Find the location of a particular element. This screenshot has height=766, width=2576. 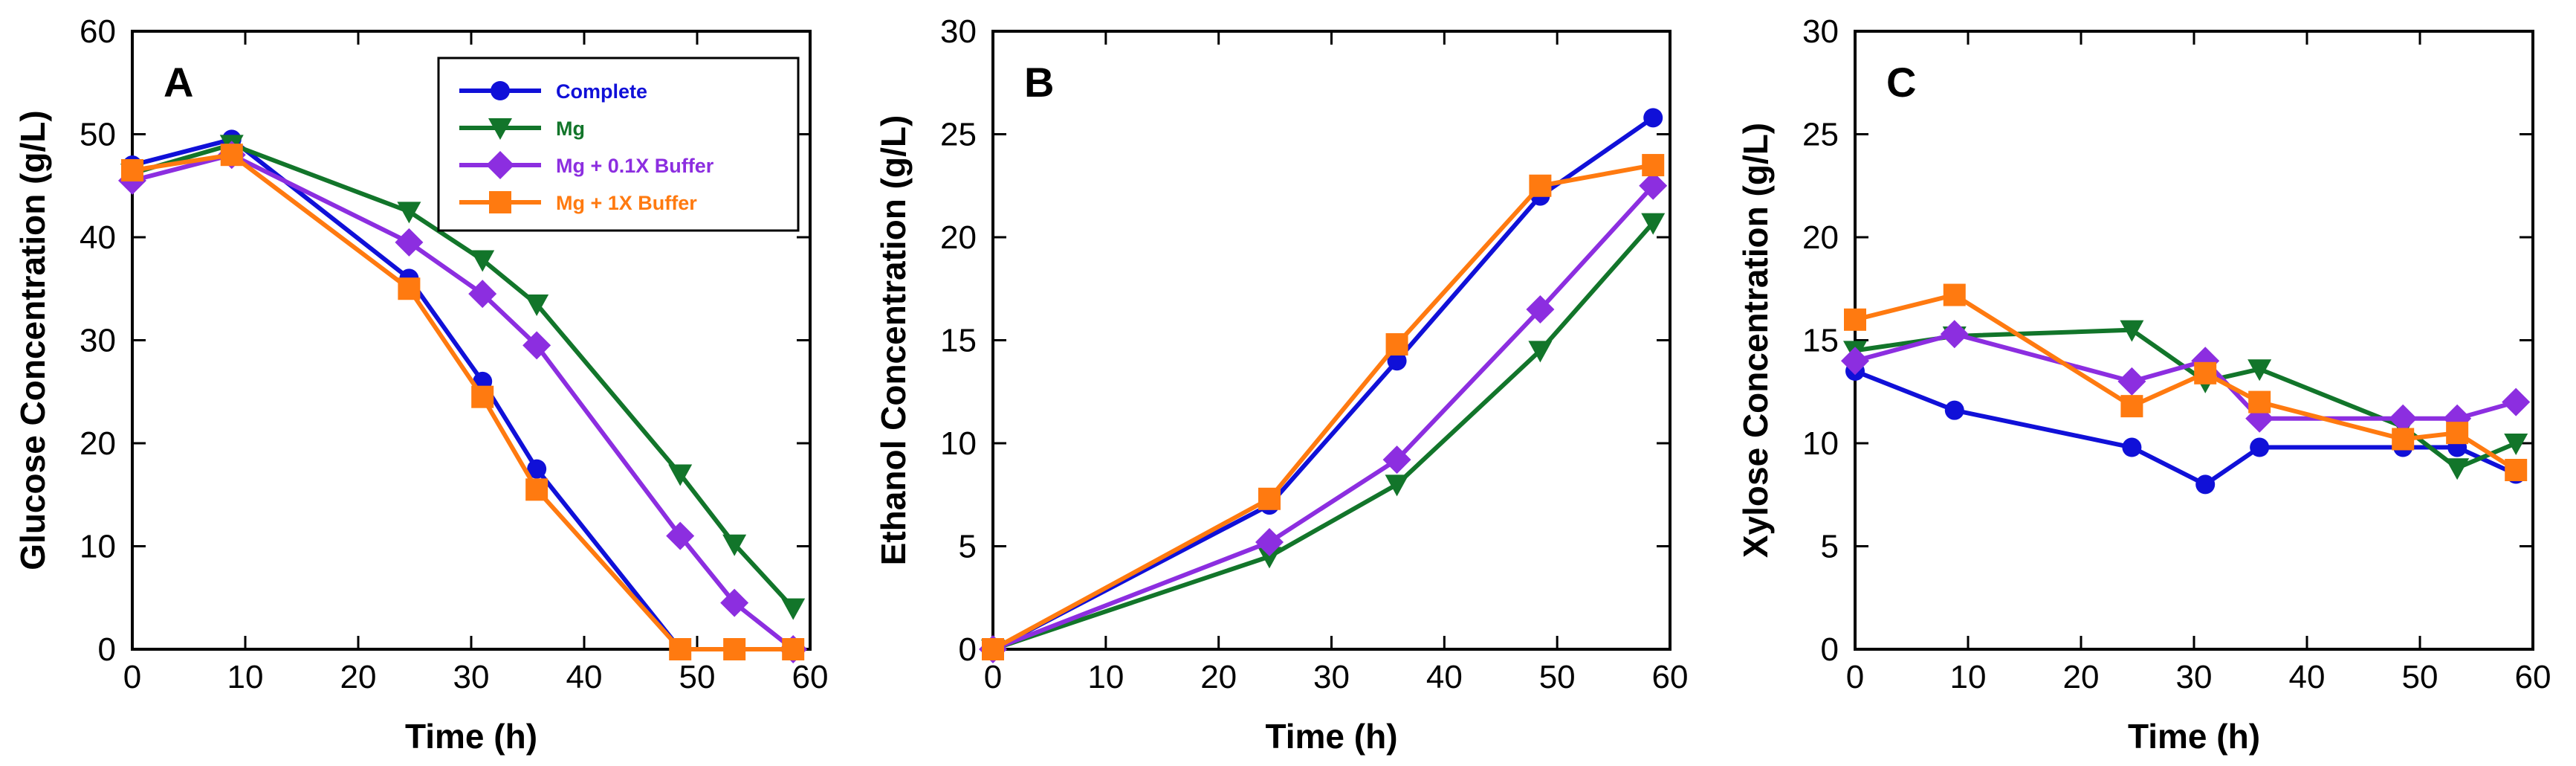

y-tick-label: 5 is located at coordinates (968, 547).